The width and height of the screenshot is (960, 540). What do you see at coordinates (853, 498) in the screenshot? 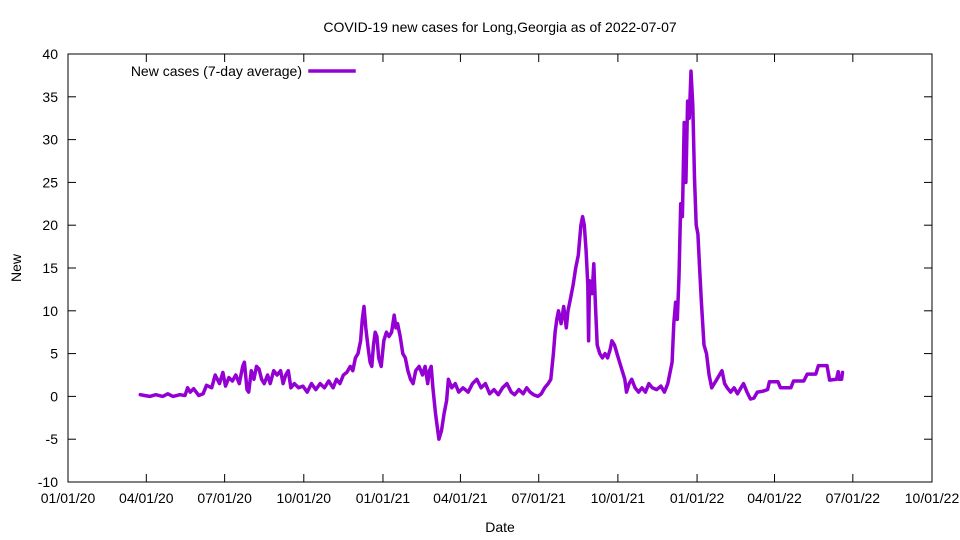
I see `x-tick-label: 07/01/22` at bounding box center [853, 498].